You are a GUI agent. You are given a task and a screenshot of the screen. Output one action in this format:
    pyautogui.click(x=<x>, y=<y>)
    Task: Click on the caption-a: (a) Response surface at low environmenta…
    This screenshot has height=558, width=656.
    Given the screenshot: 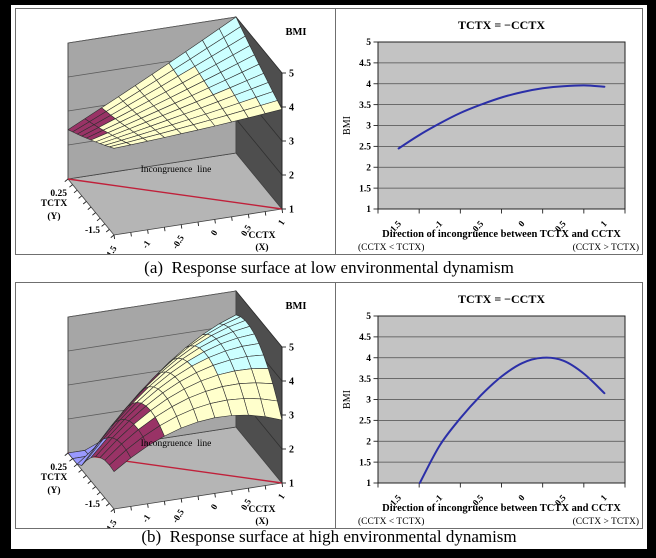 What is the action you would take?
    pyautogui.click(x=329, y=268)
    